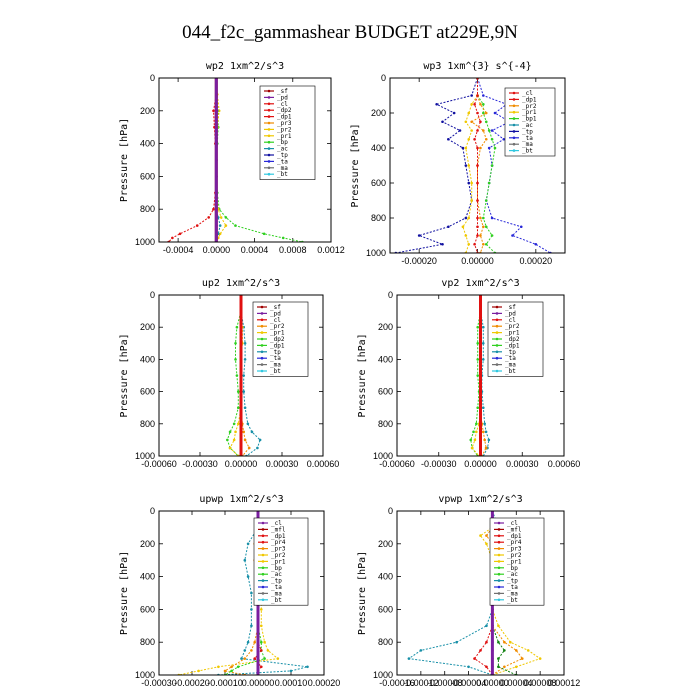 This screenshot has height=700, width=700. What do you see at coordinates (276, 568) in the screenshot?
I see `legend-label: _bp` at bounding box center [276, 568].